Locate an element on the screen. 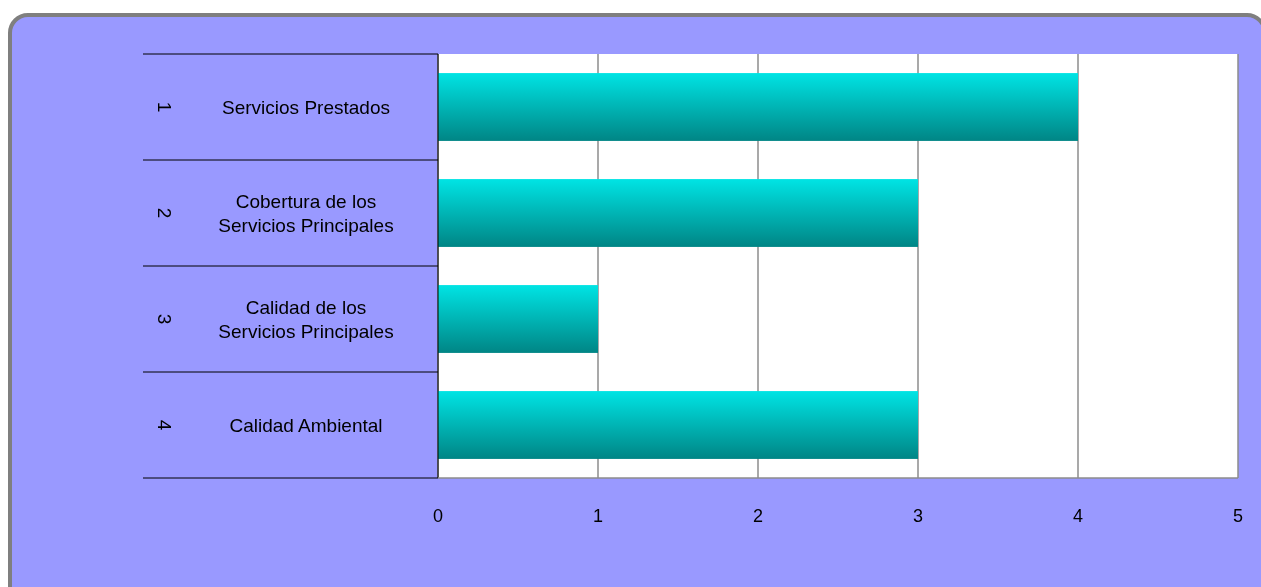  x-tick-label: 3 is located at coordinates (918, 516).